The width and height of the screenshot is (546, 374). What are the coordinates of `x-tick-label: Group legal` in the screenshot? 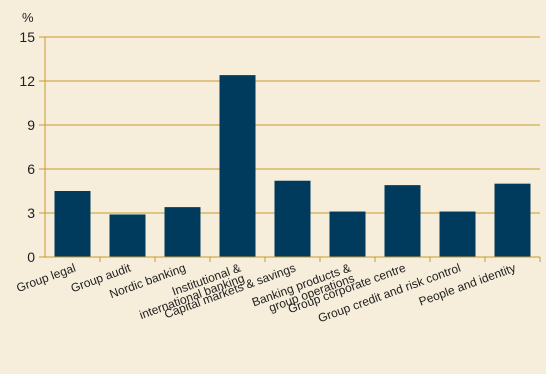 It's located at (45, 278).